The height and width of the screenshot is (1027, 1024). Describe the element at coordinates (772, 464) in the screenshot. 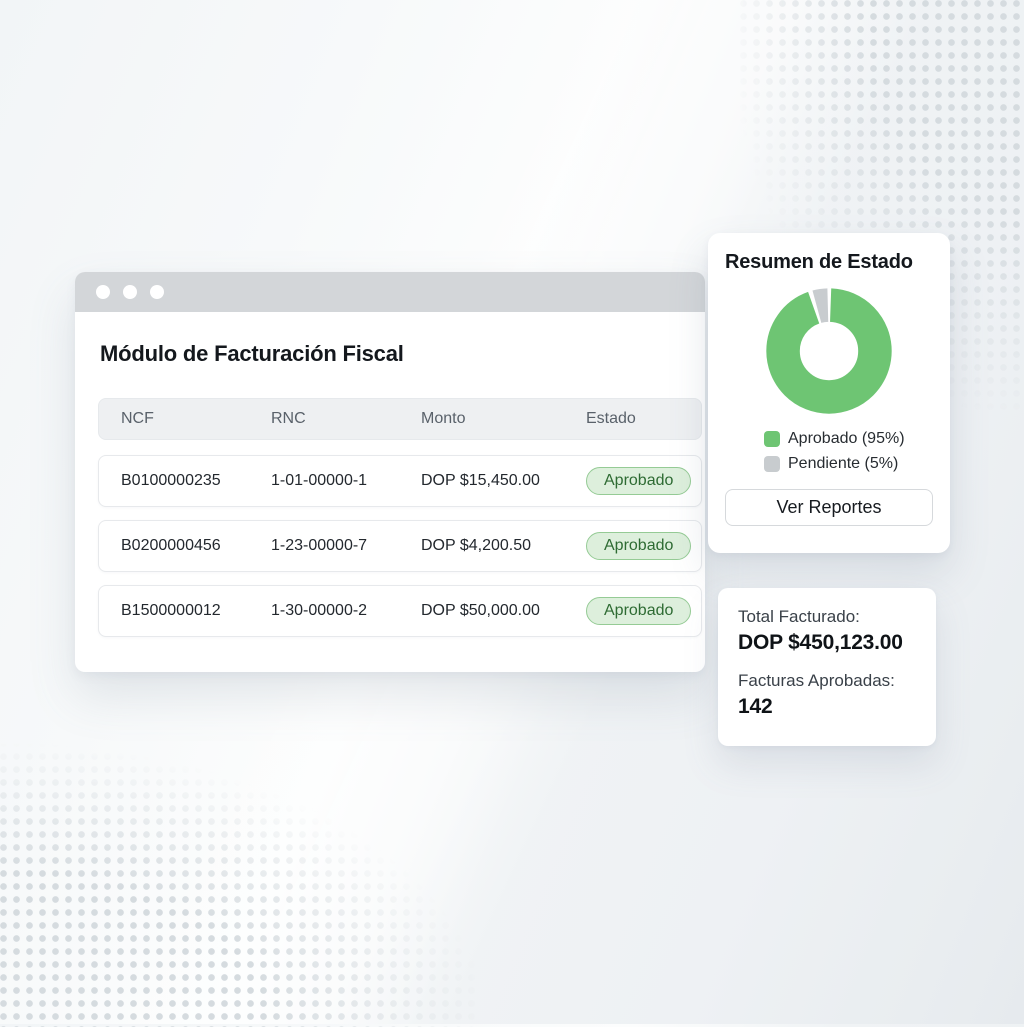

I see `legend-swatch-pending-icon` at that location.